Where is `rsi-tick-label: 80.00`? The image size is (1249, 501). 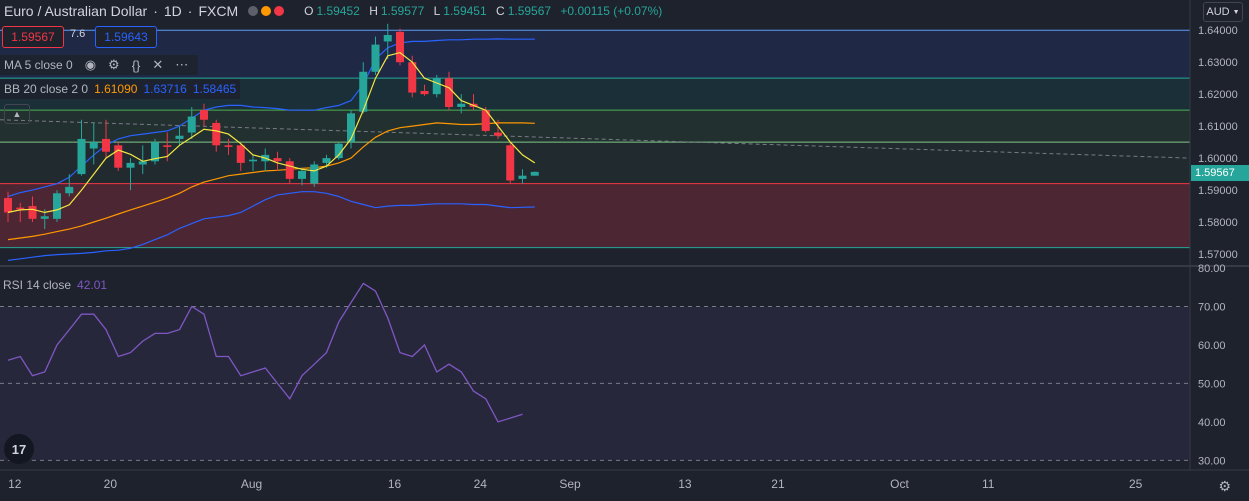 rsi-tick-label: 80.00 is located at coordinates (1212, 269).